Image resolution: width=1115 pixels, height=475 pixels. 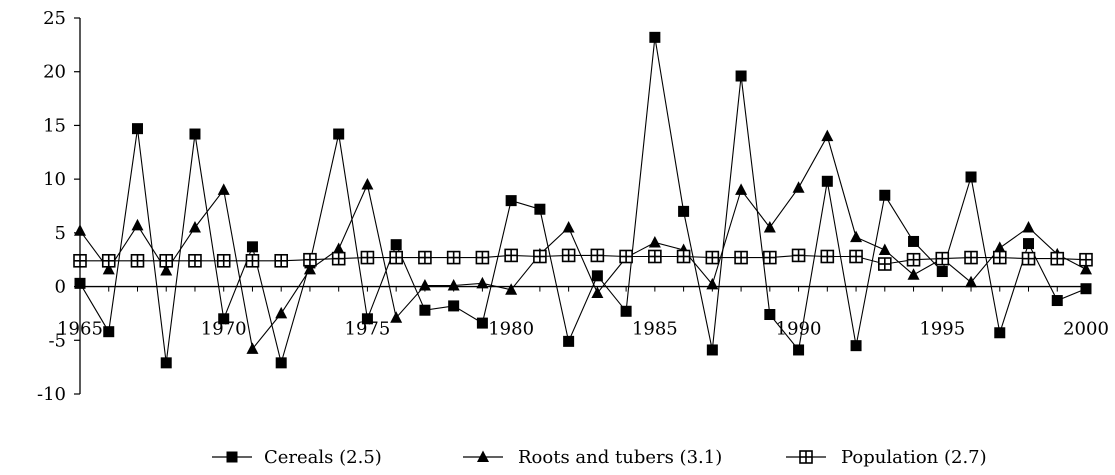 What do you see at coordinates (942, 329) in the screenshot?
I see `x-tick-label: 1995` at bounding box center [942, 329].